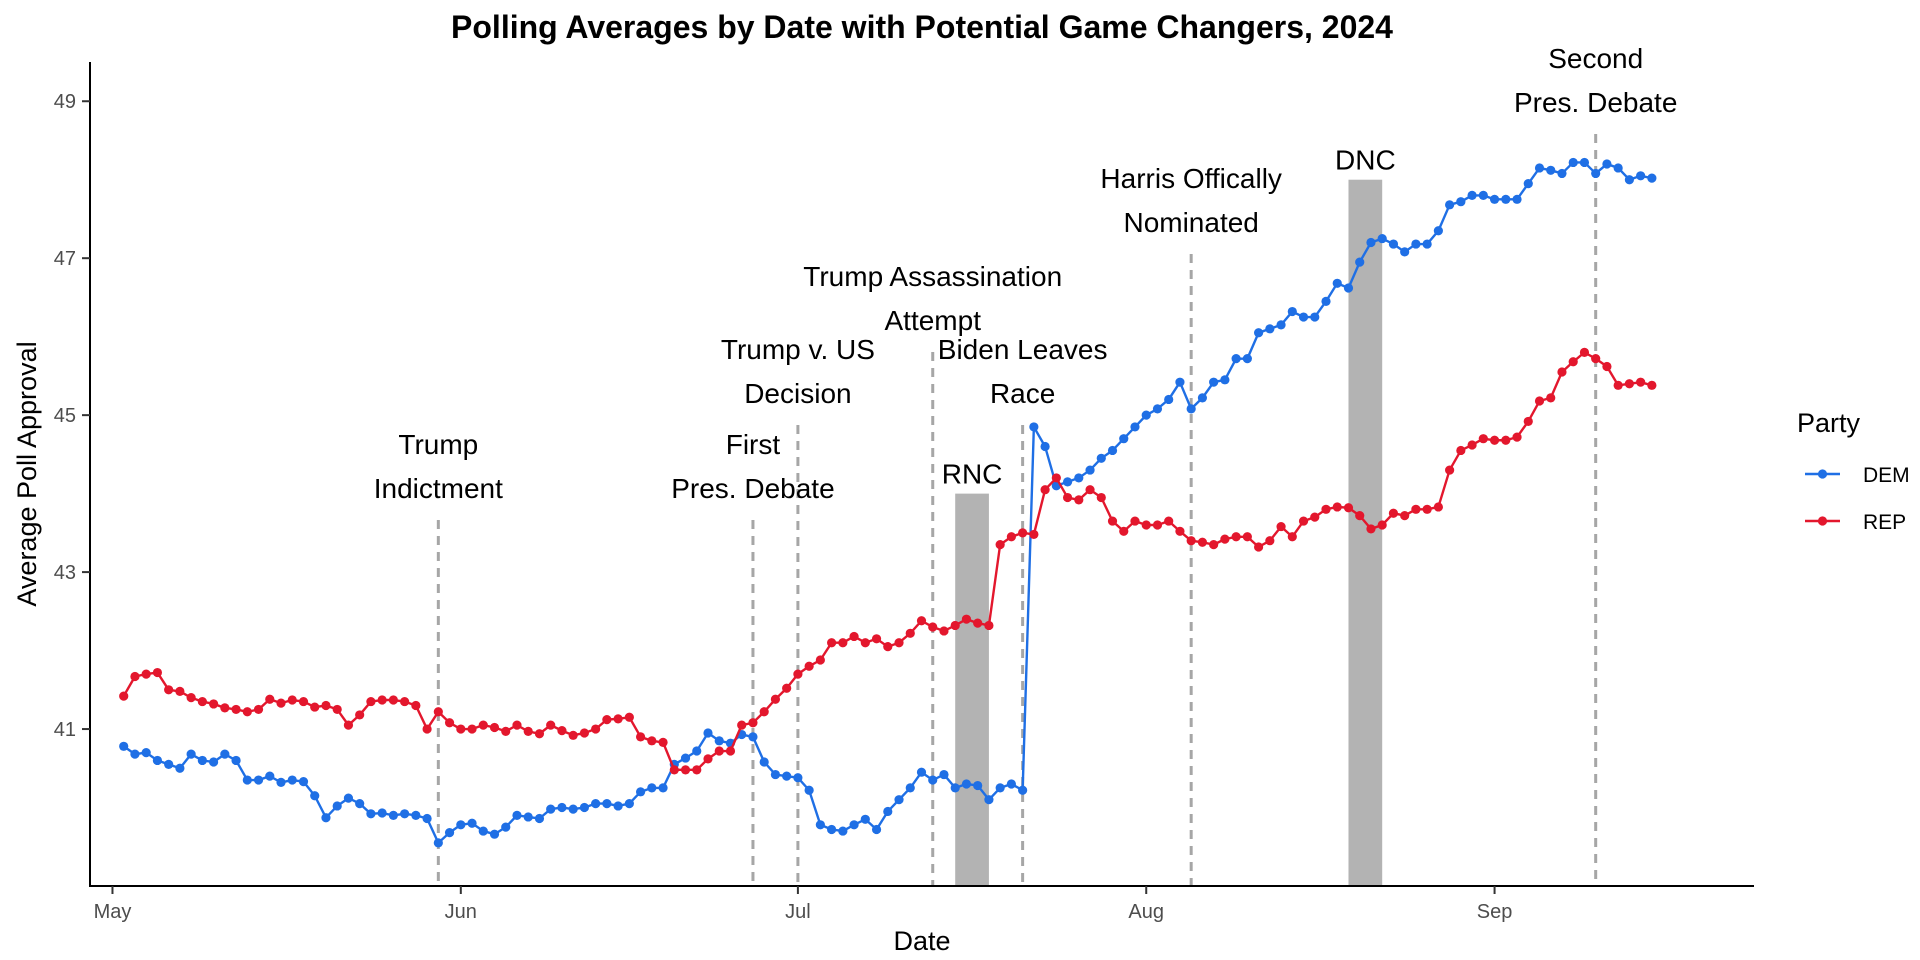 Image resolution: width=1920 pixels, height=960 pixels. Describe the element at coordinates (1365, 532) in the screenshot. I see `dnc-shaded-period` at that location.